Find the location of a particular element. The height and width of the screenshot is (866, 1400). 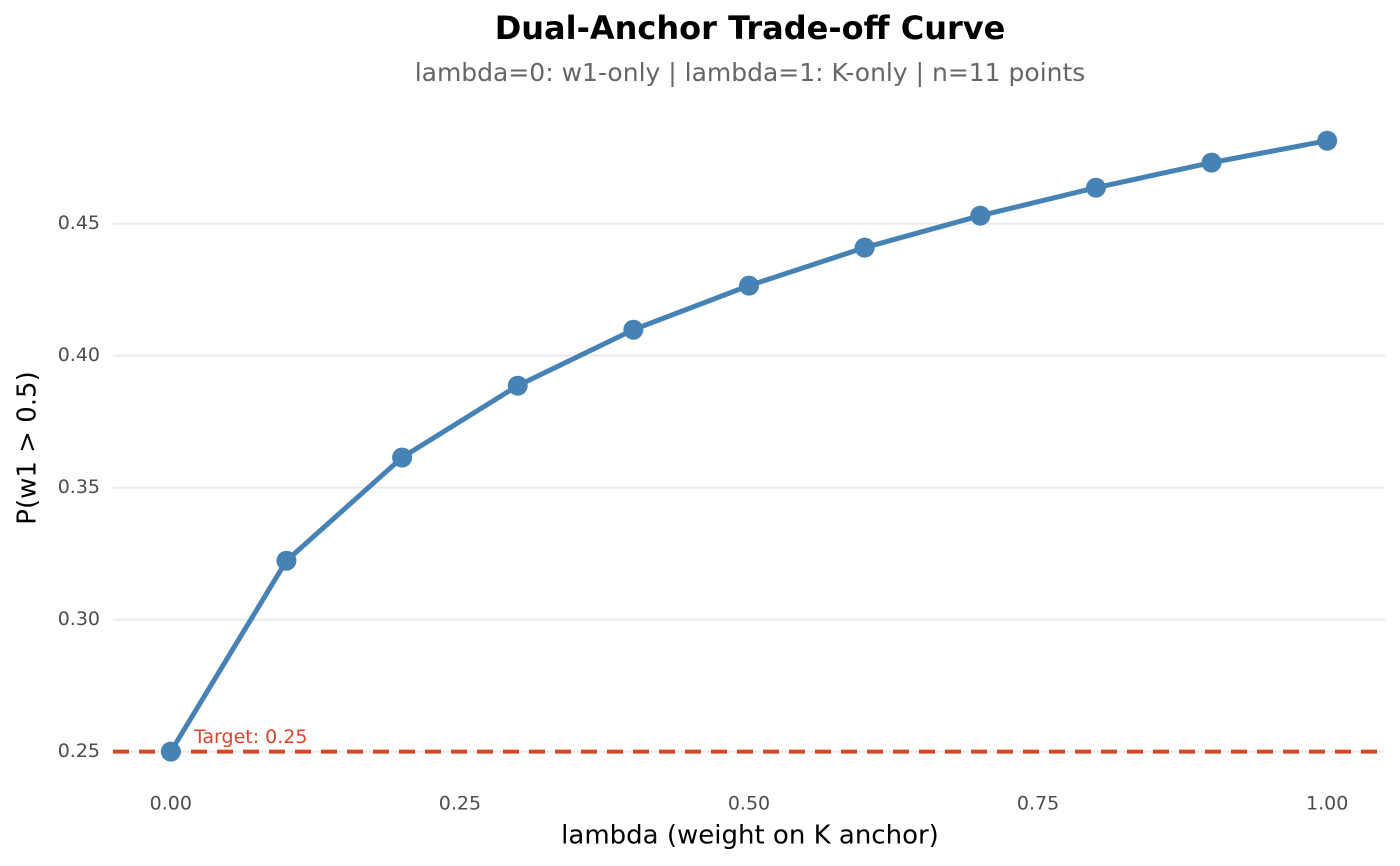

x-tick-label: 0.75 is located at coordinates (1038, 804).